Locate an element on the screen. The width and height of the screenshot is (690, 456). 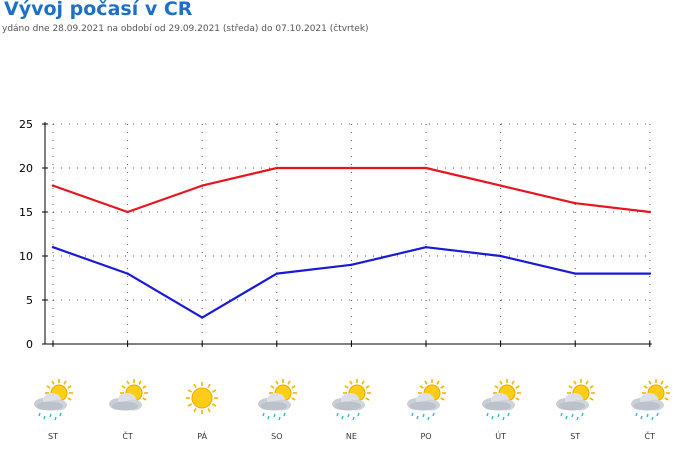
y-tick-label: 0 is located at coordinates (29, 344).